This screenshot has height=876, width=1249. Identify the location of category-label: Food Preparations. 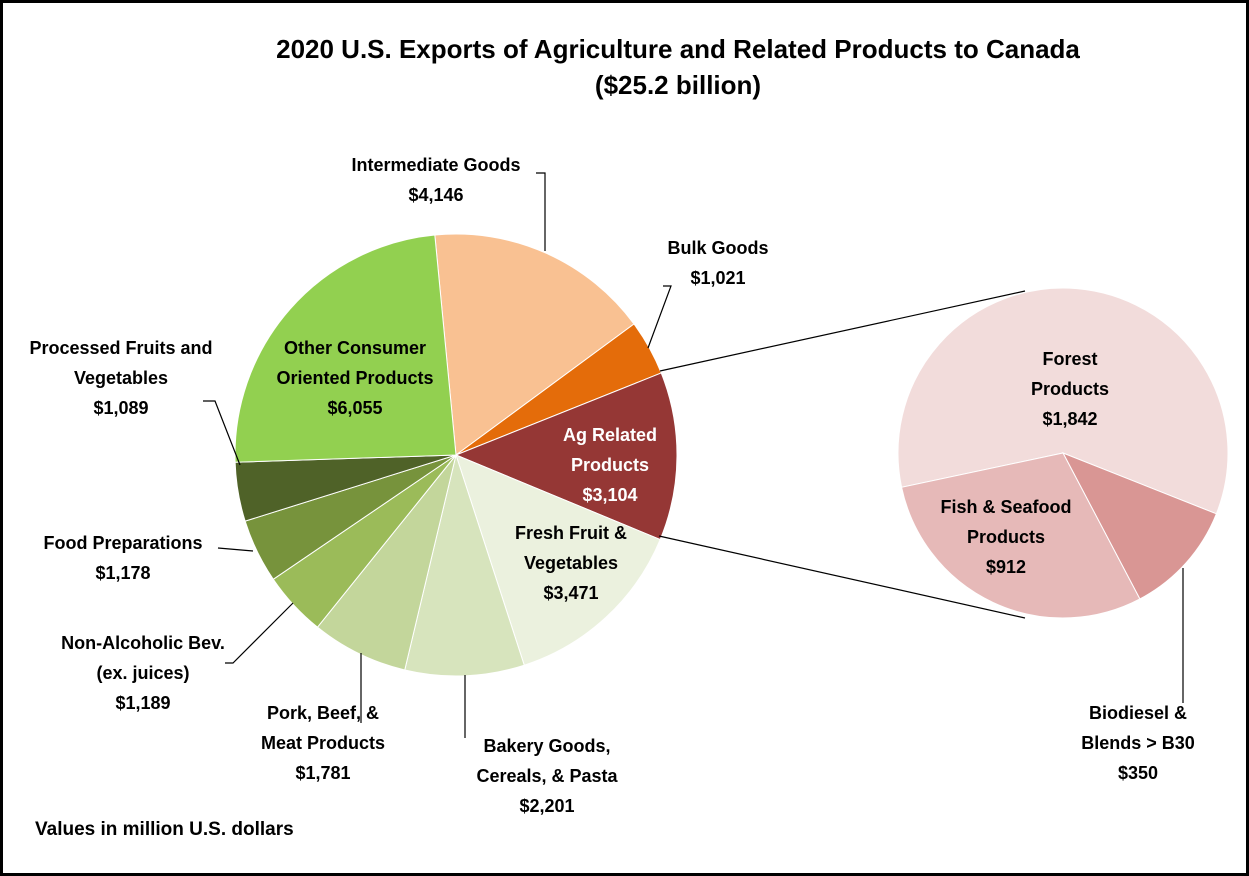
(123, 543).